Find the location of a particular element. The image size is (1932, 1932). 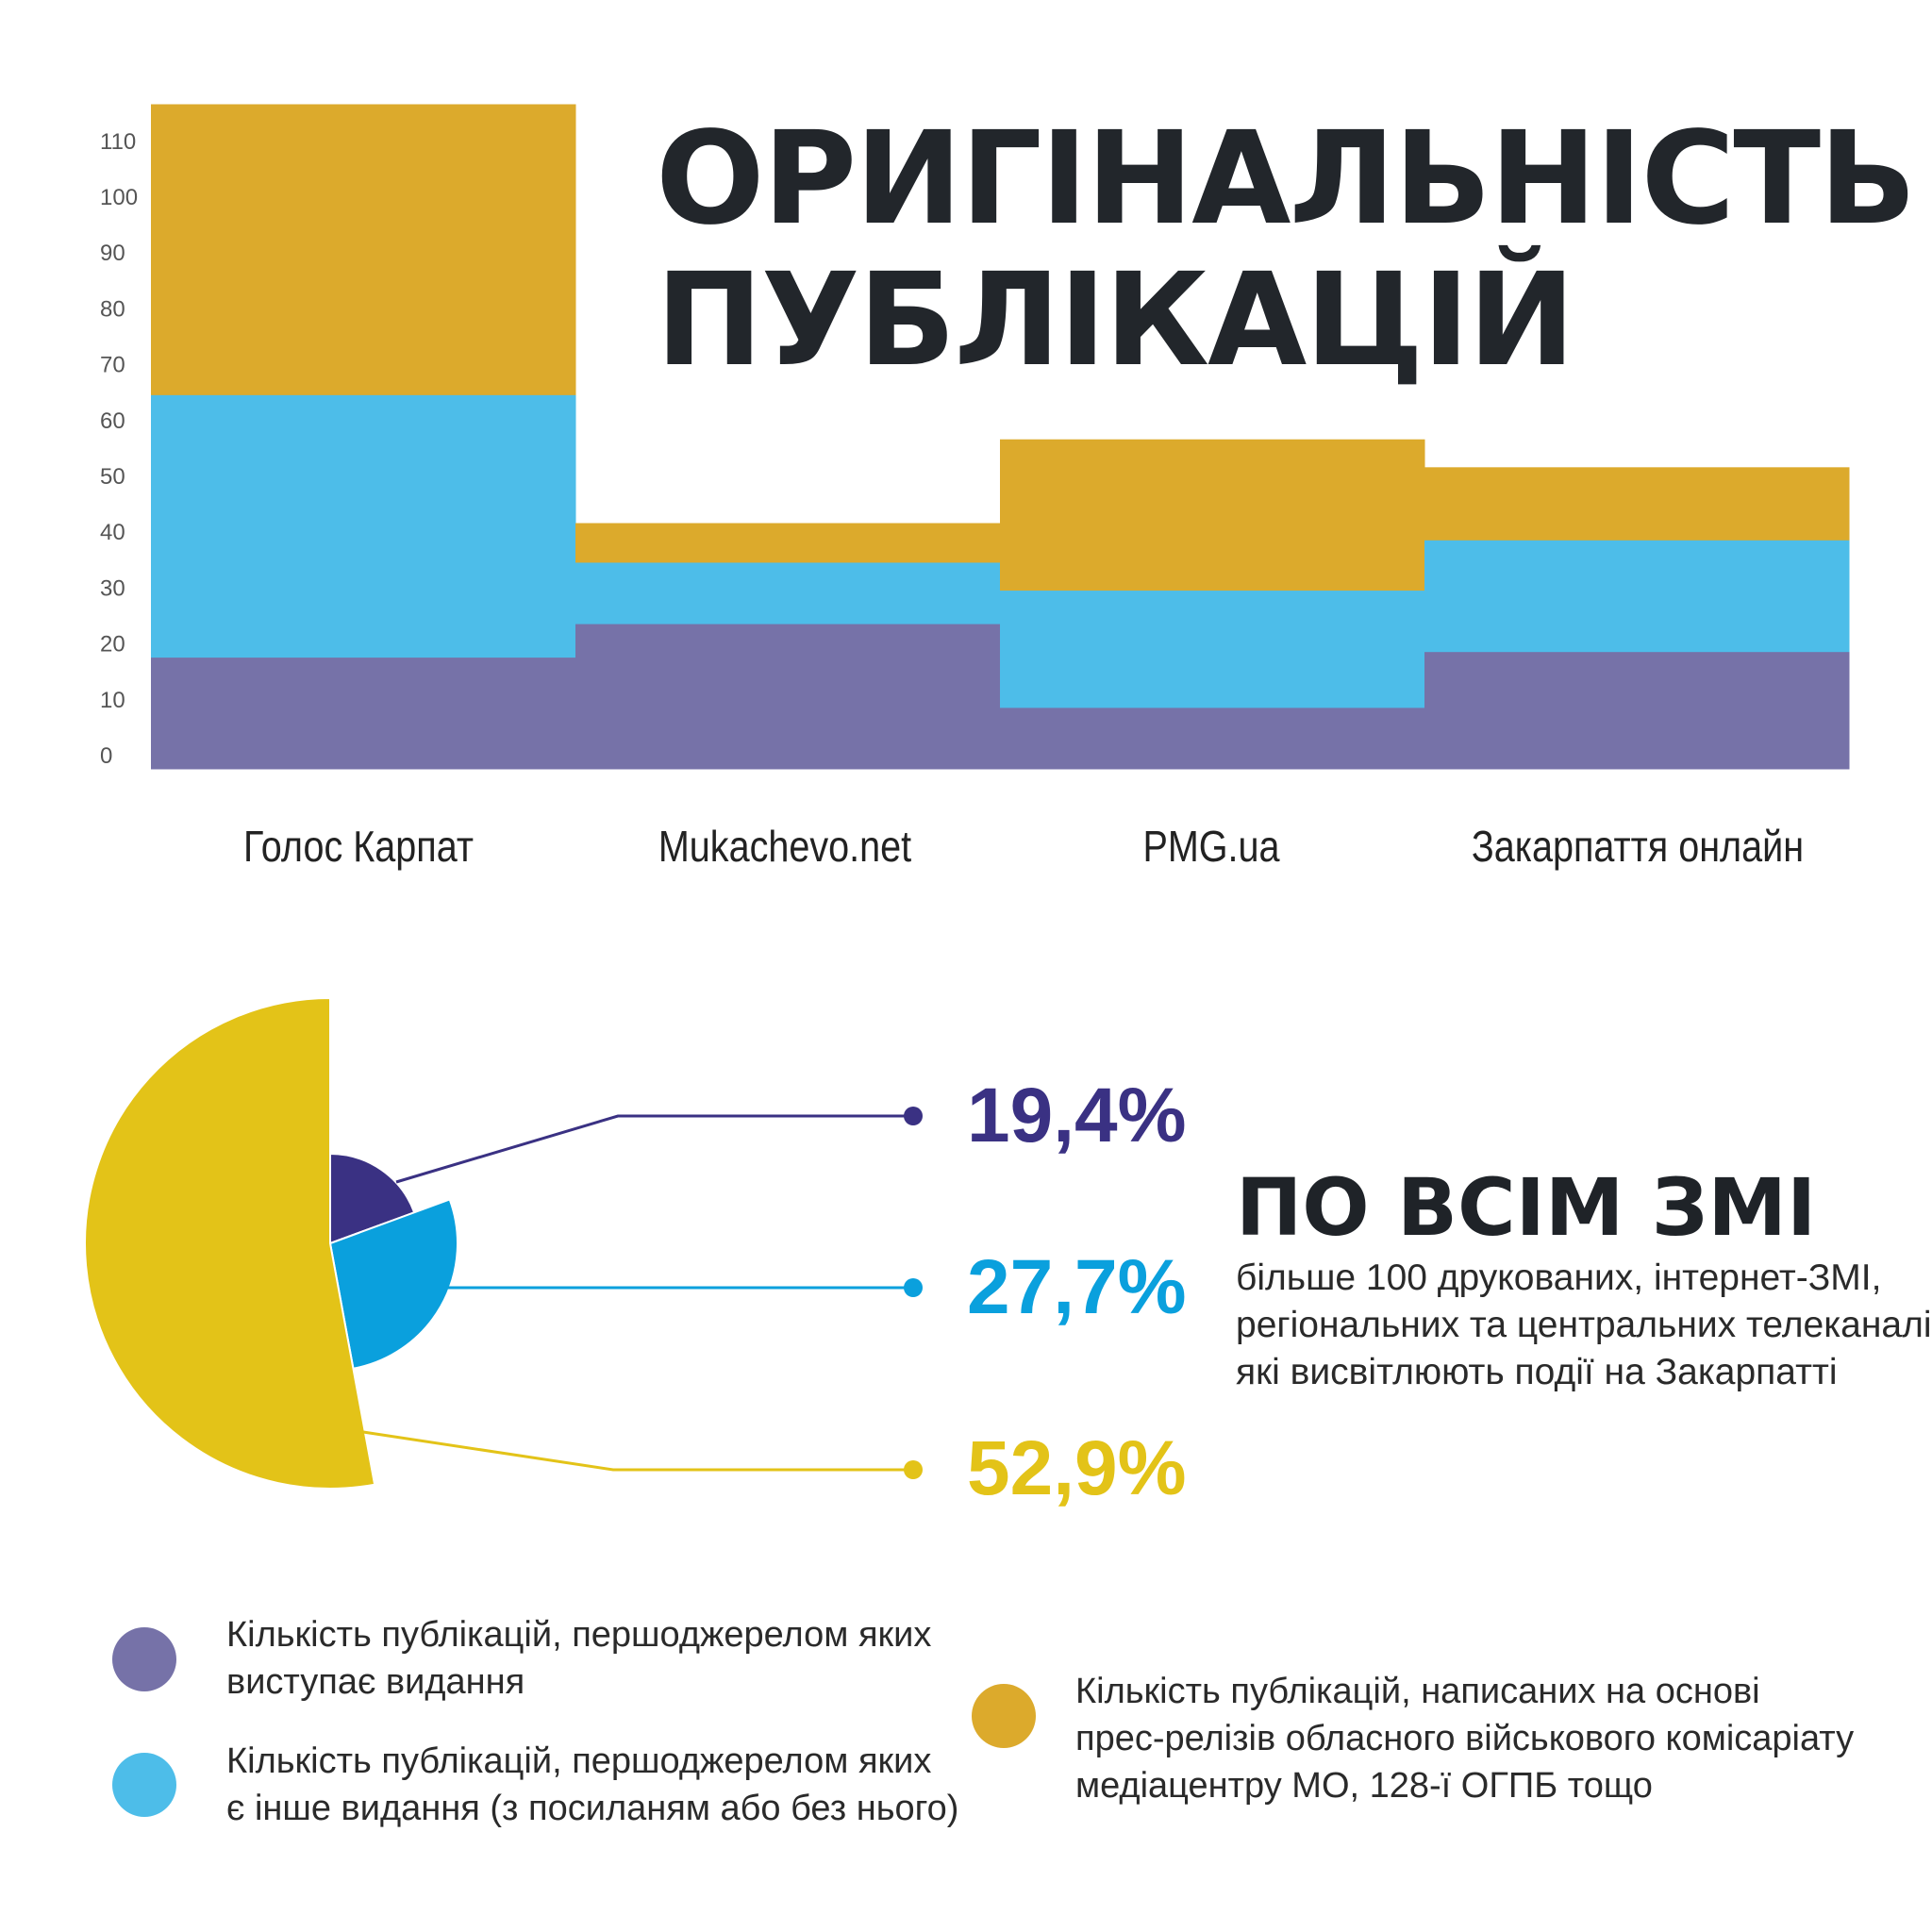

bar-4-purple is located at coordinates (1637, 710).